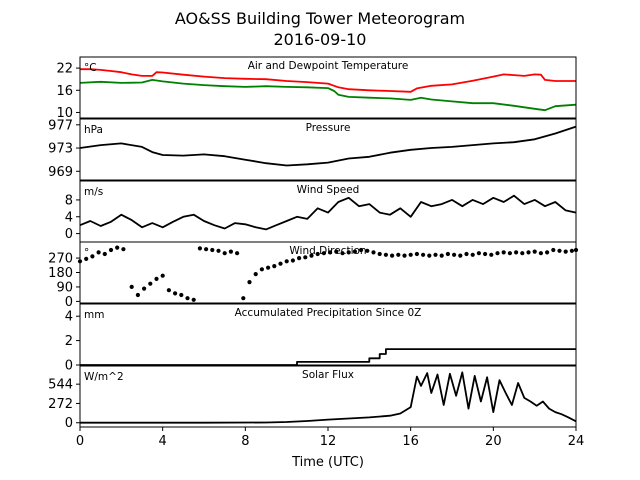 This screenshot has height=480, width=640. I want to click on panel-unit: W/m^2, so click(104, 377).